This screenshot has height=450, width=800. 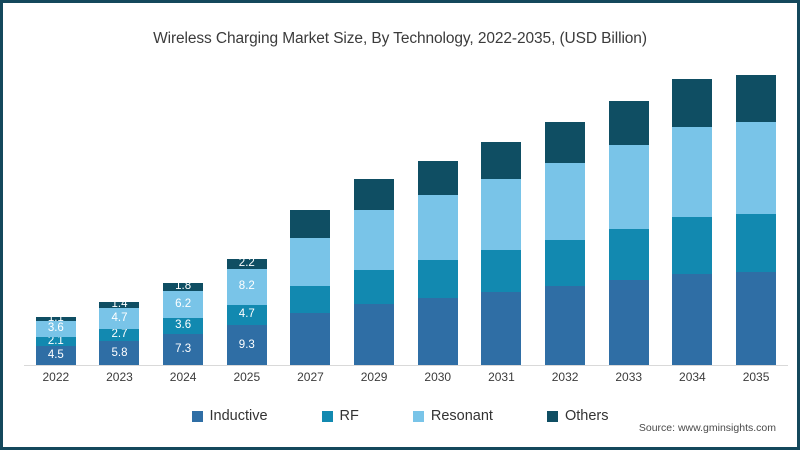 What do you see at coordinates (452, 416) in the screenshot?
I see `legend-item-resonant: Resonant` at bounding box center [452, 416].